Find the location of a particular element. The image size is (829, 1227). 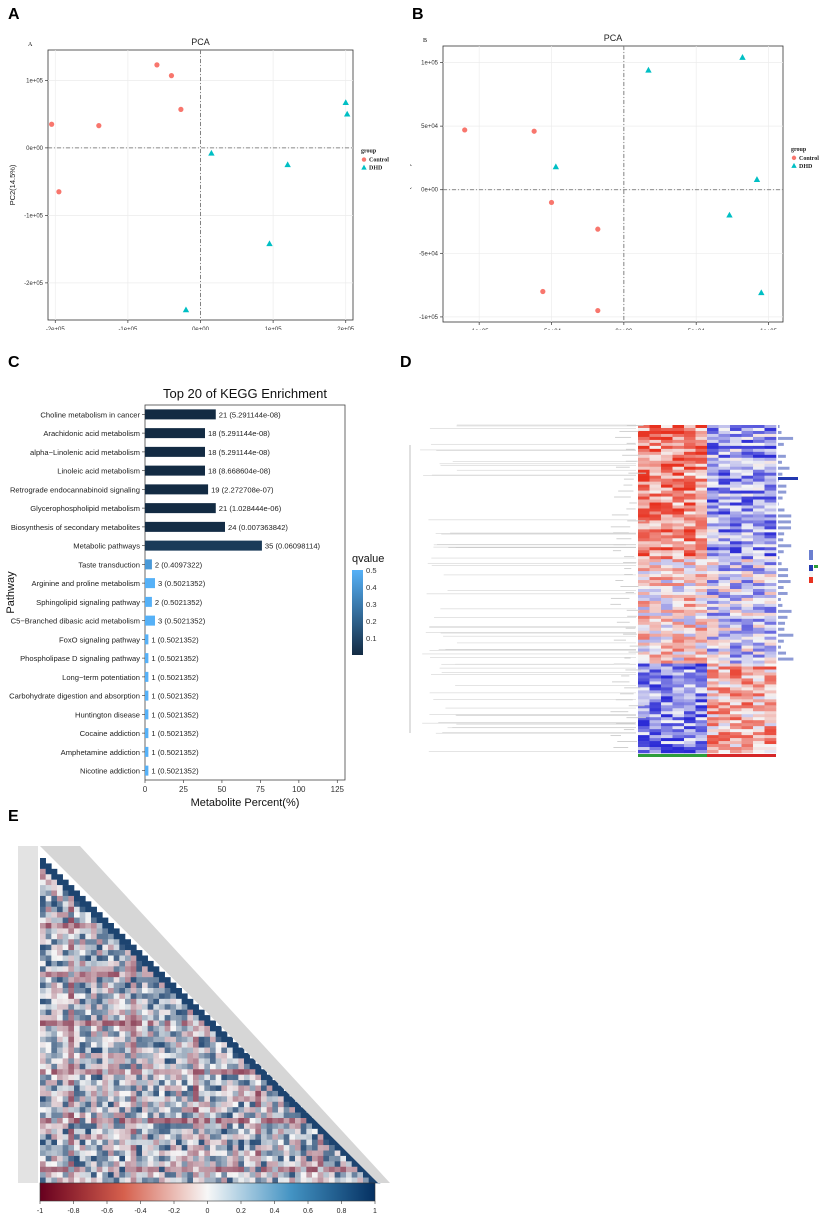

e-colorbar-tick-label: -0.2 is located at coordinates (174, 1211).